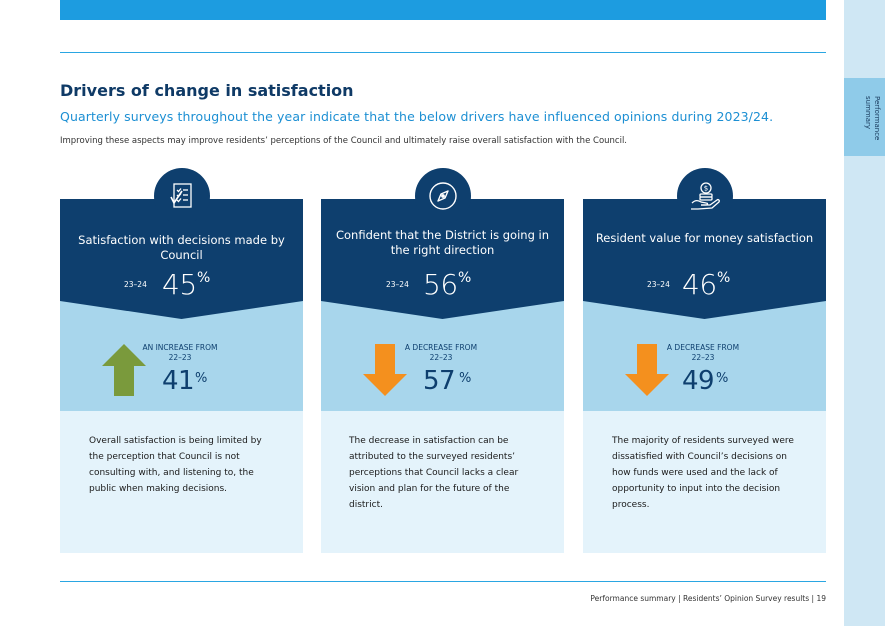  What do you see at coordinates (698, 381) in the screenshot?
I see `previous-value: 49` at bounding box center [698, 381].